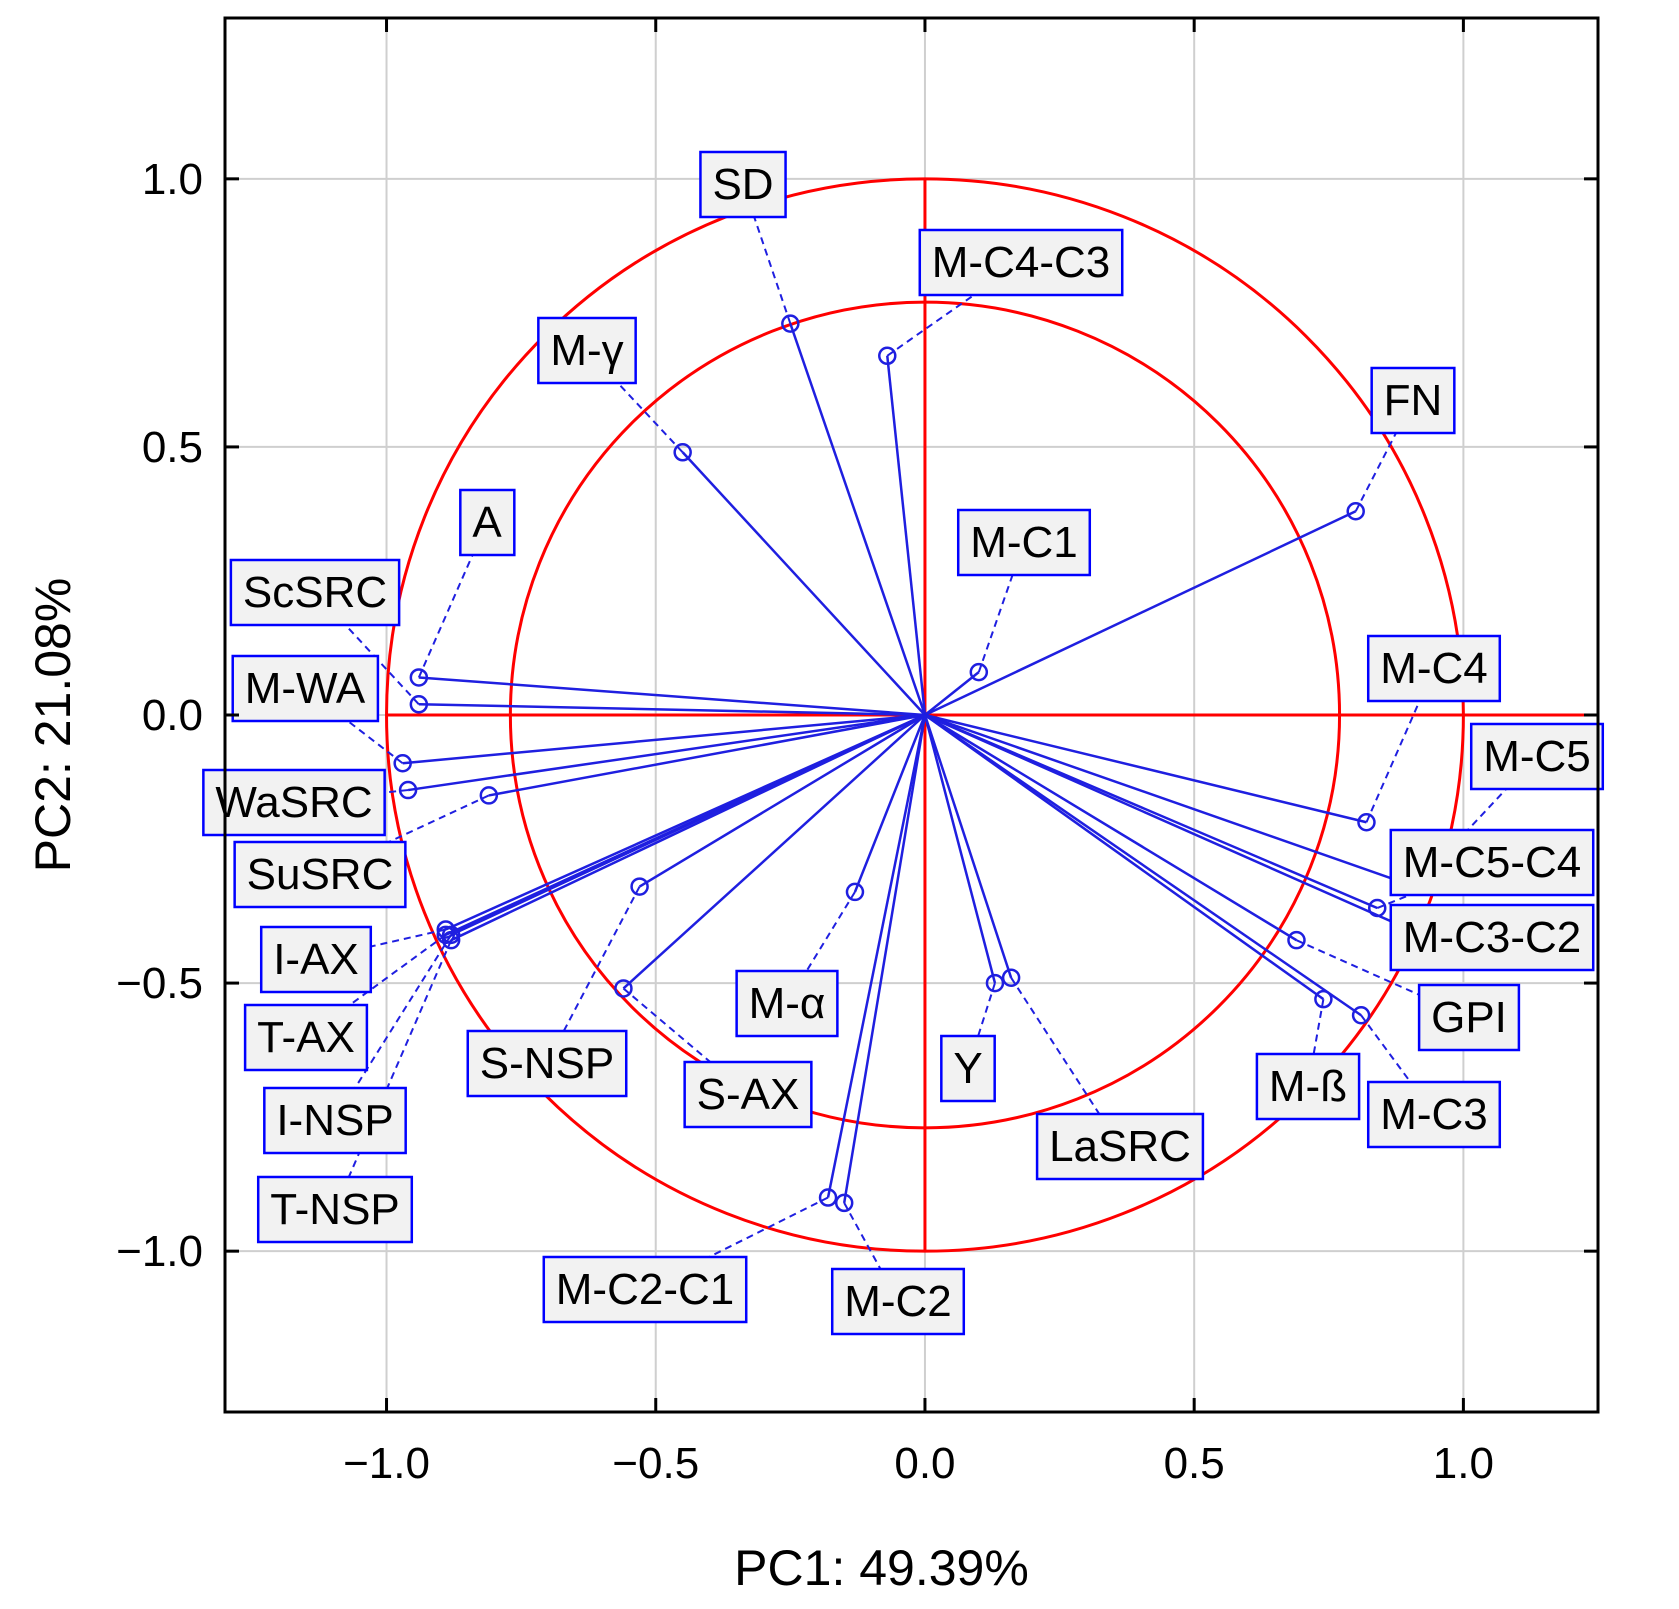  I want to click on label-box-m-c3-c2, so click(1492, 937).